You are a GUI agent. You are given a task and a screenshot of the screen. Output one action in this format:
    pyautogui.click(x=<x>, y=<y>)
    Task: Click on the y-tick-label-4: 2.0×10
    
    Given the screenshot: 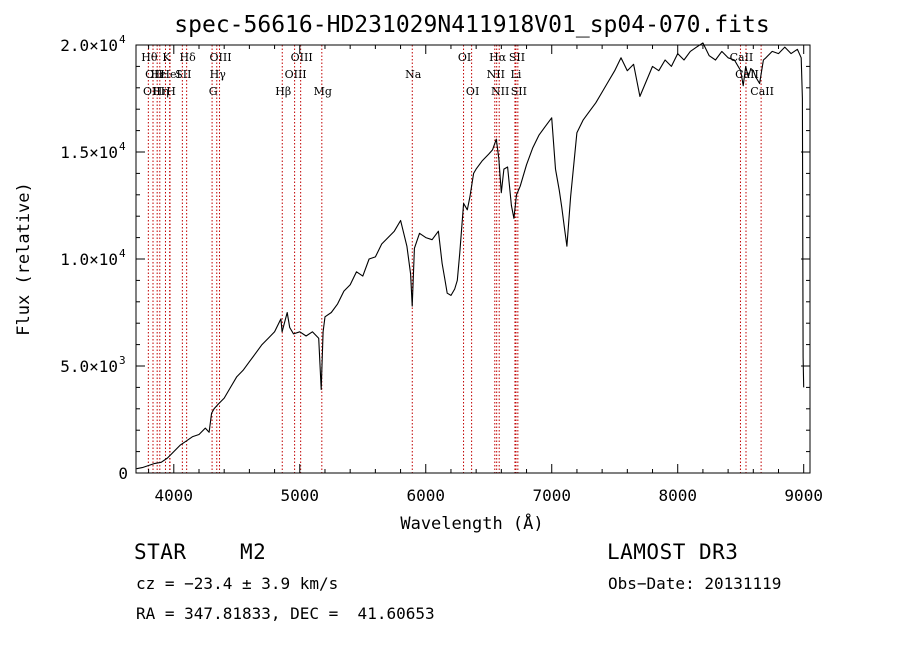 What is the action you would take?
    pyautogui.click(x=89, y=45)
    